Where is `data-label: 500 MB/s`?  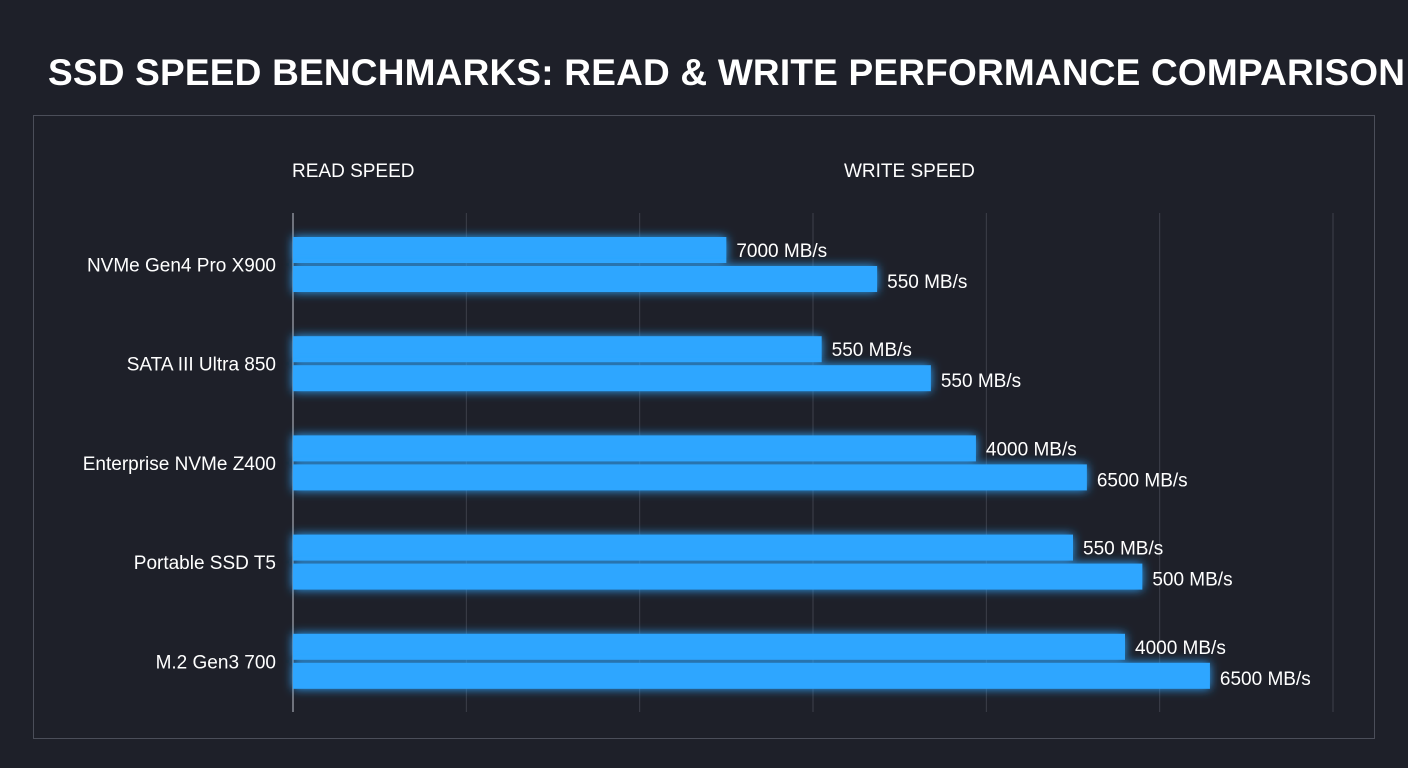
data-label: 500 MB/s is located at coordinates (1192, 580).